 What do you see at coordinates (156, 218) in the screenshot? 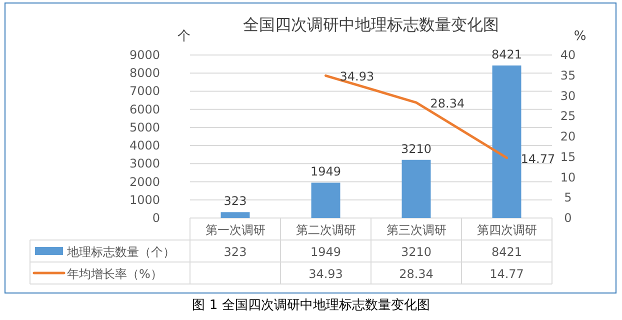
I see `y-tick-label: 0` at bounding box center [156, 218].